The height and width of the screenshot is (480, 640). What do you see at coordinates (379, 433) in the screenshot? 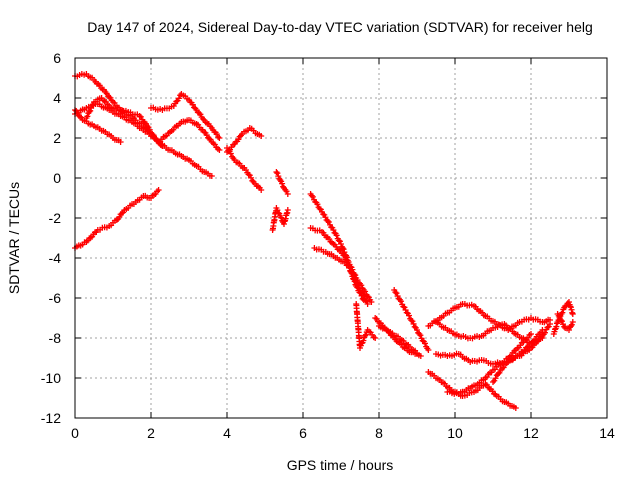
I see `x-tick-label: 8` at bounding box center [379, 433].